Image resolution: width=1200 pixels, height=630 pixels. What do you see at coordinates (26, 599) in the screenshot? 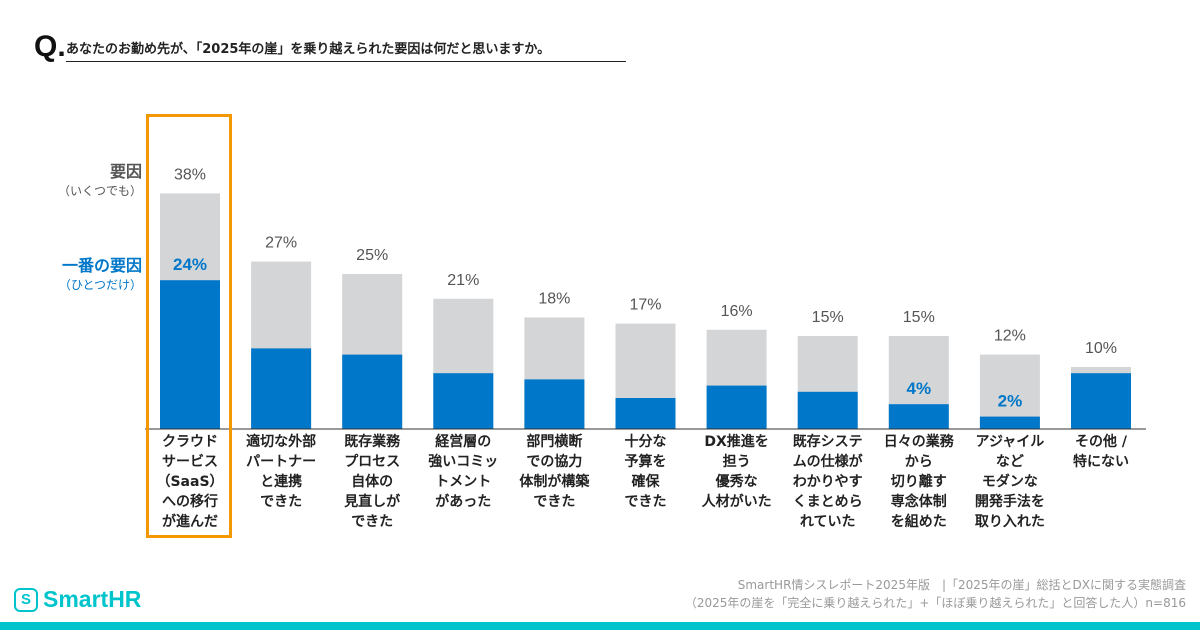
I see `smarthr-logo-icon: S` at bounding box center [26, 599].